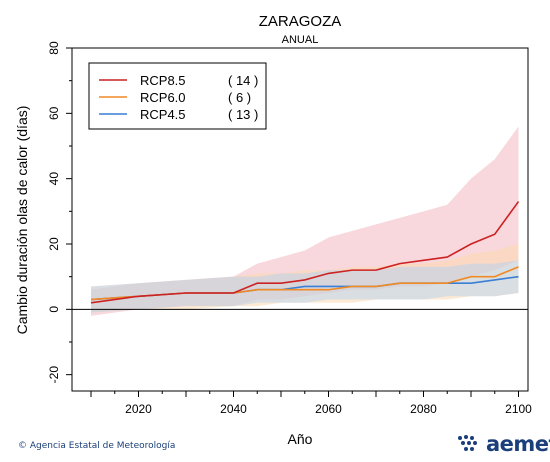 The height and width of the screenshot is (462, 550). What do you see at coordinates (518, 444) in the screenshot?
I see `aemet-logo-text: aemet` at bounding box center [518, 444].